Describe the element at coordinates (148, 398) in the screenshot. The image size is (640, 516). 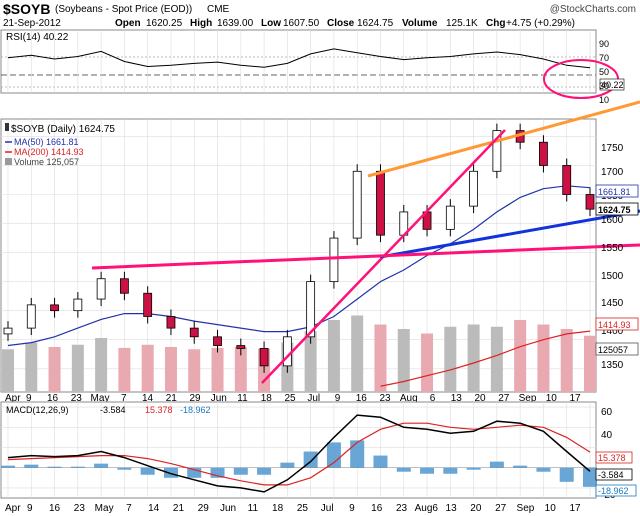
I see `price-x-axis-label: 14` at that location.